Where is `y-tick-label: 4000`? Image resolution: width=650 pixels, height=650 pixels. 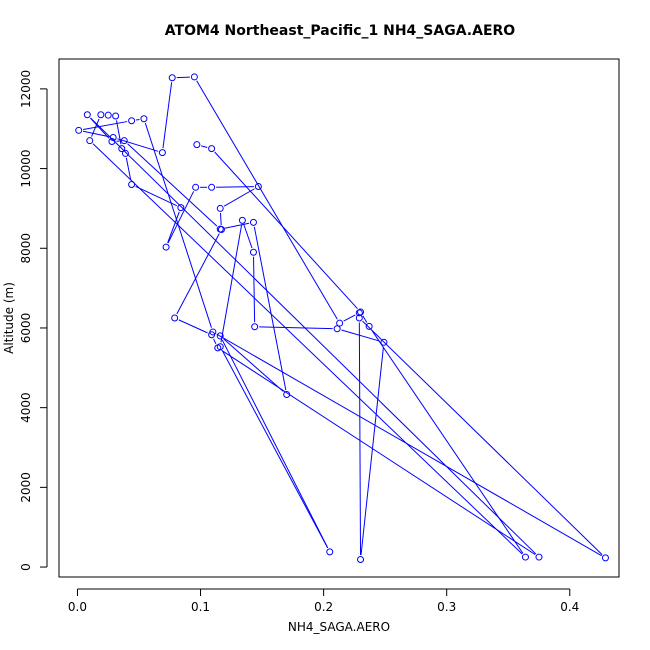 y-tick-label: 4000 is located at coordinates (26, 407).